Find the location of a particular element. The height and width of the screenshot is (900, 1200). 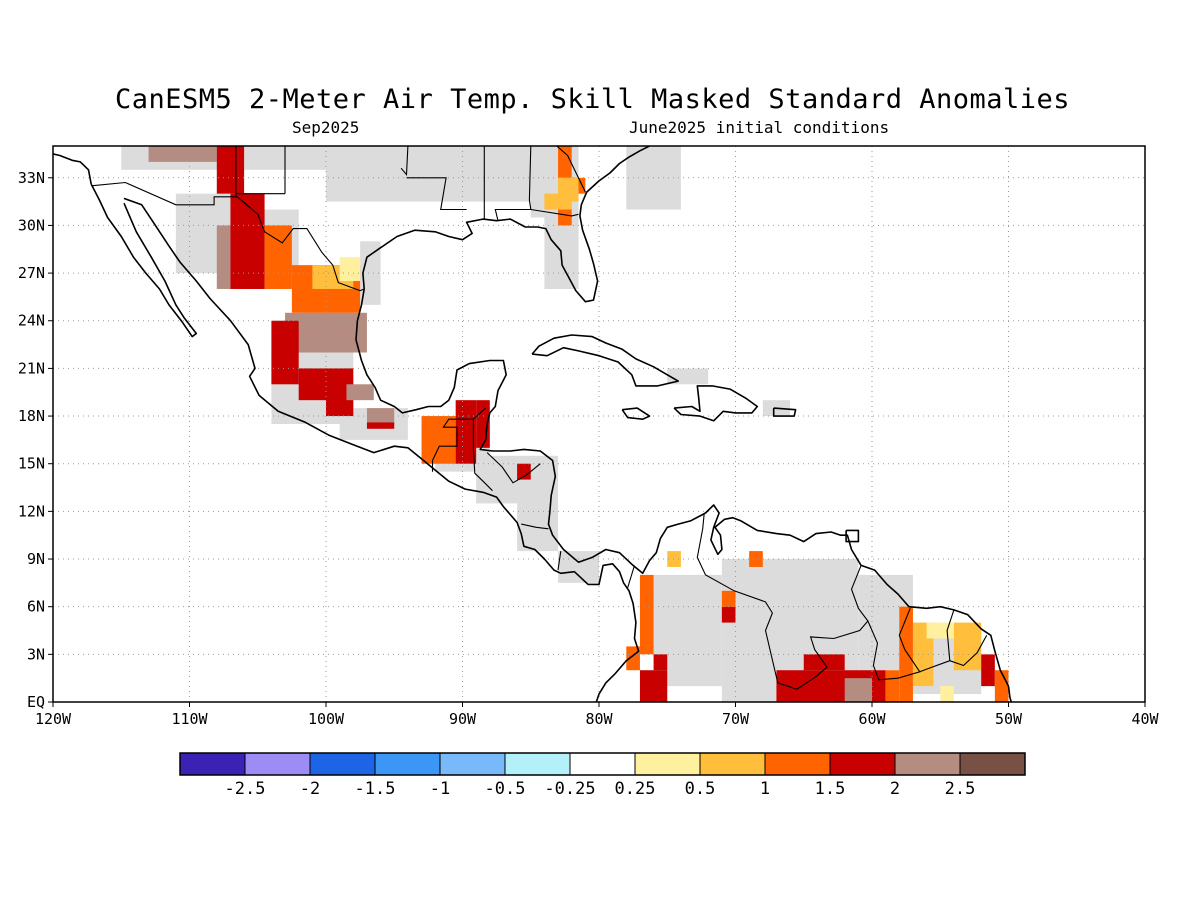

lon-tick-label: 110W is located at coordinates (189, 719).